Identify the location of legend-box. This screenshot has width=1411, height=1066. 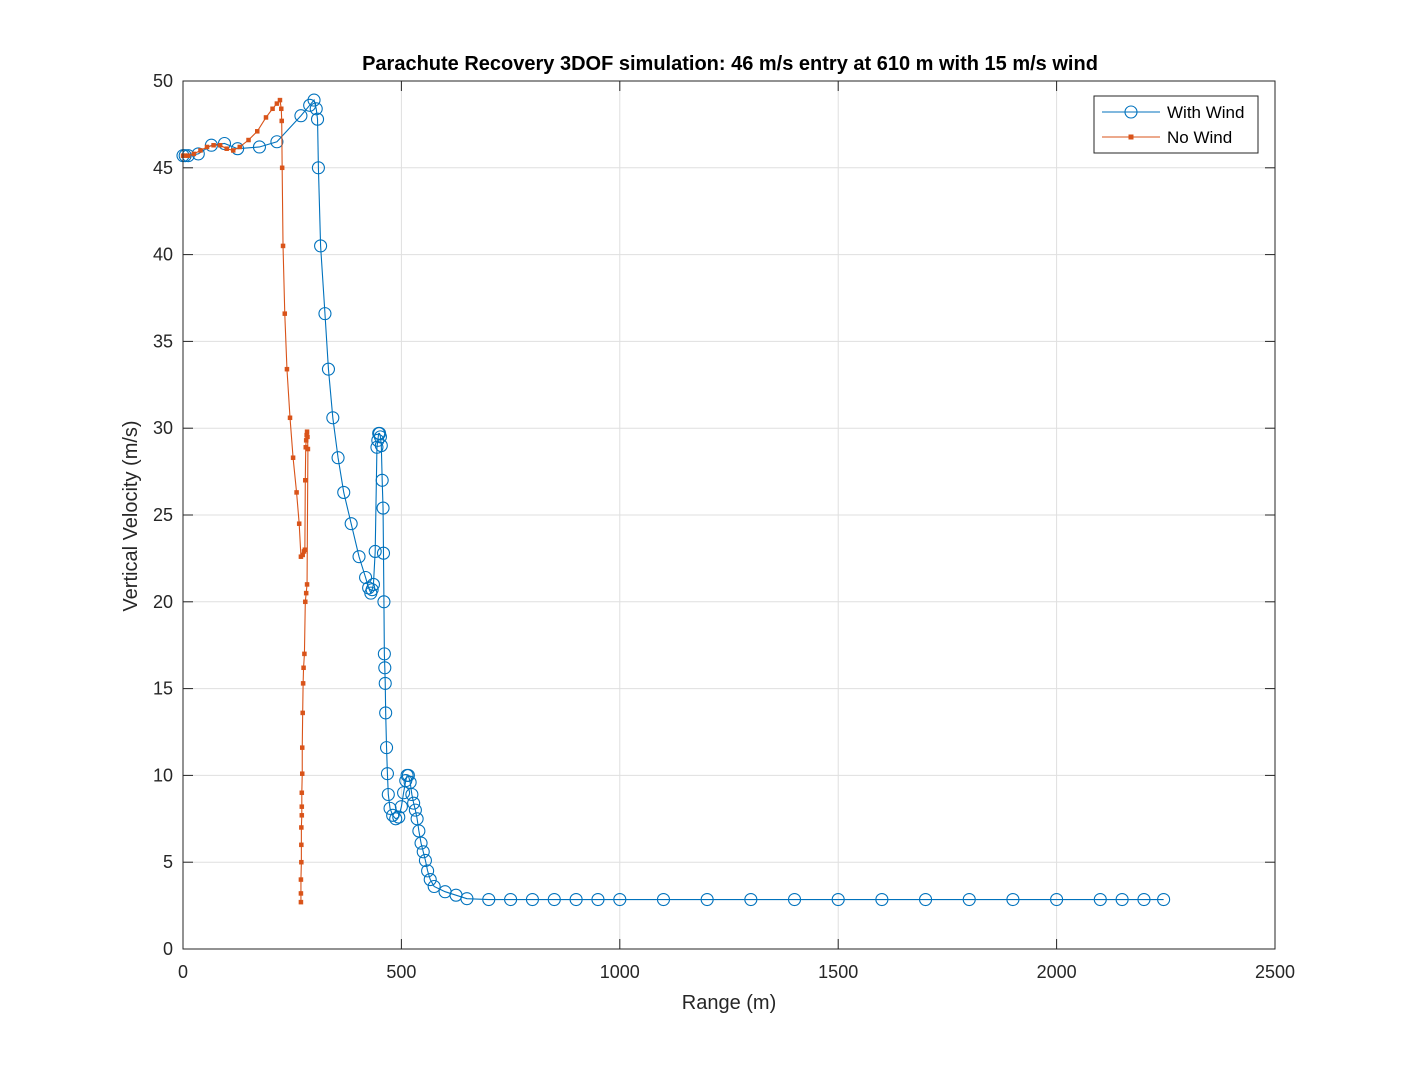
(1176, 124).